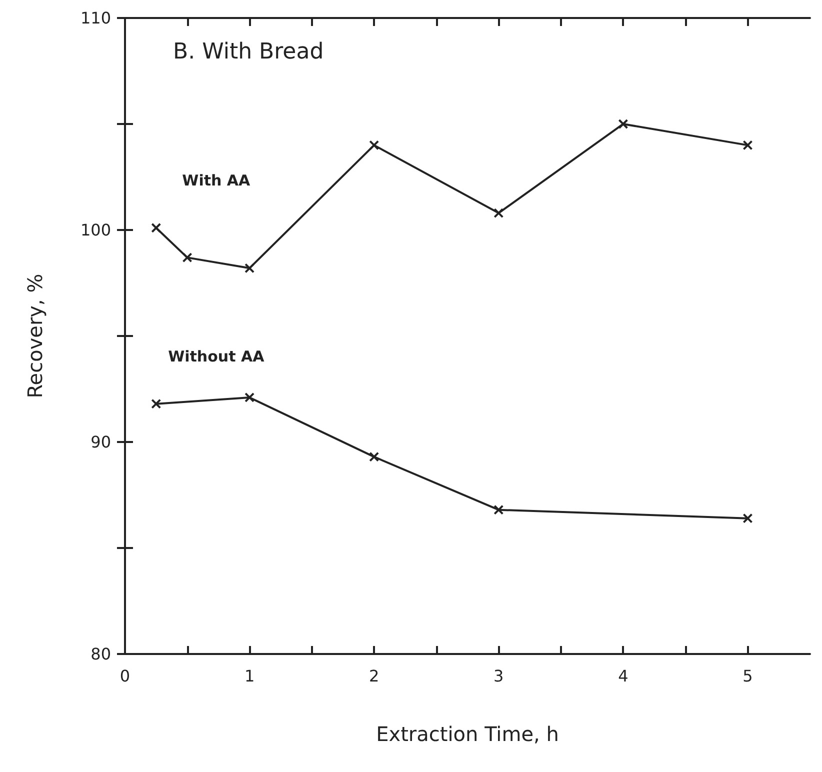 The height and width of the screenshot is (772, 822). I want to click on x-tick-label: 1, so click(249, 676).